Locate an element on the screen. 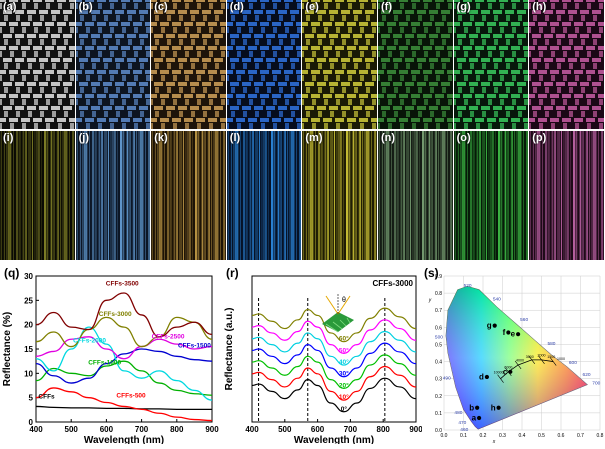  point-h is located at coordinates (498, 407).